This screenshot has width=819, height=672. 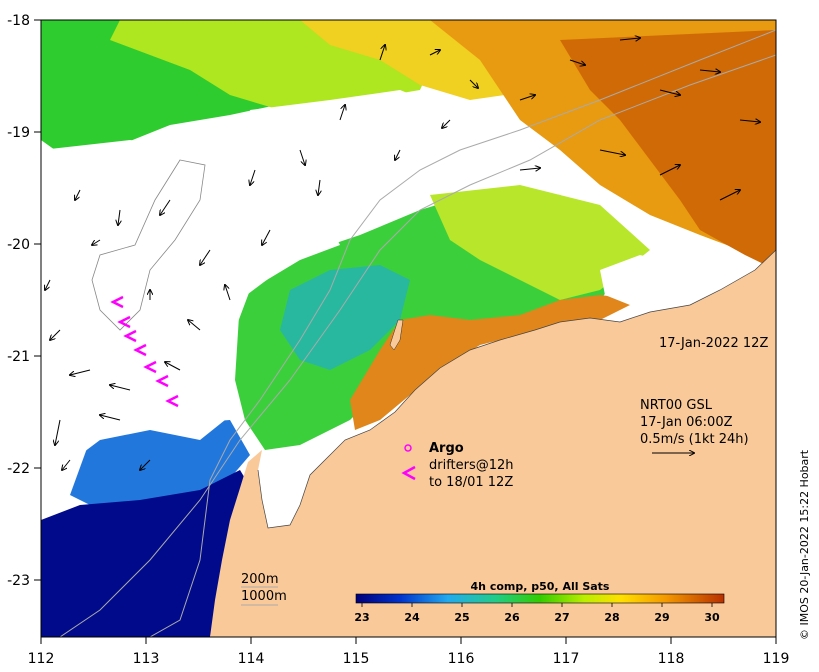 What do you see at coordinates (18, 245) in the screenshot?
I see `lat-tick-label: -20` at bounding box center [18, 245].